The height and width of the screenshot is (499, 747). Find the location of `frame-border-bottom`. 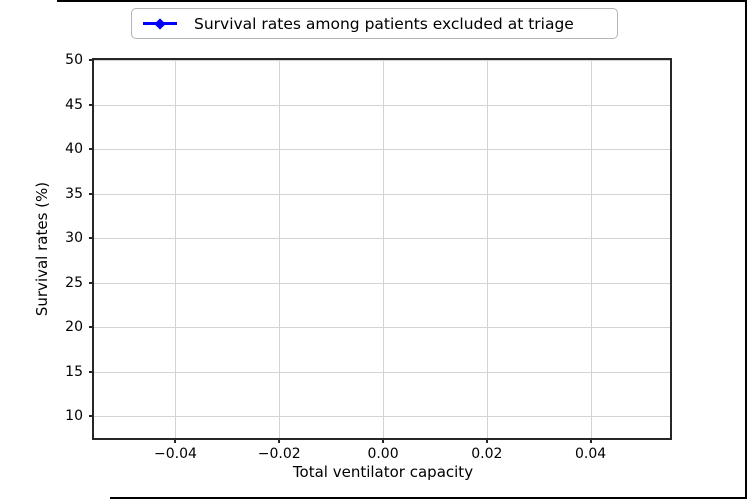

frame-border-bottom is located at coordinates (428, 498).